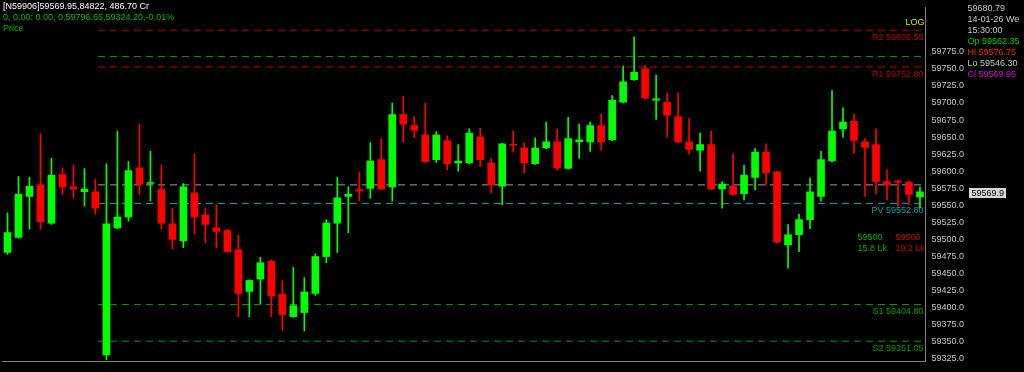  I want to click on y-tick-label: 59375.0, so click(948, 324).